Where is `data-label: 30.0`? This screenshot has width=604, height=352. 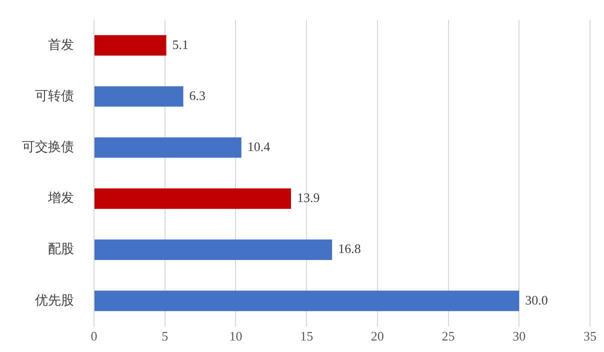
data-label: 30.0 is located at coordinates (536, 300).